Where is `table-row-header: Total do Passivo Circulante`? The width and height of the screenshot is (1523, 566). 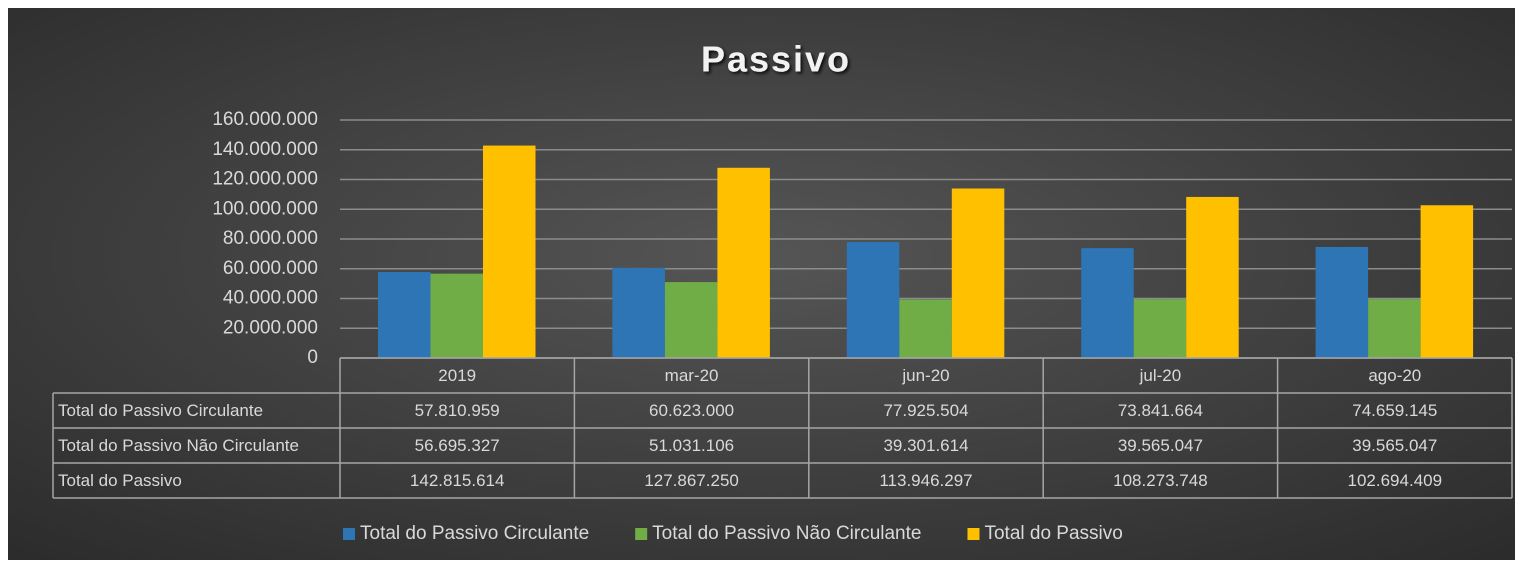 table-row-header: Total do Passivo Circulante is located at coordinates (160, 410).